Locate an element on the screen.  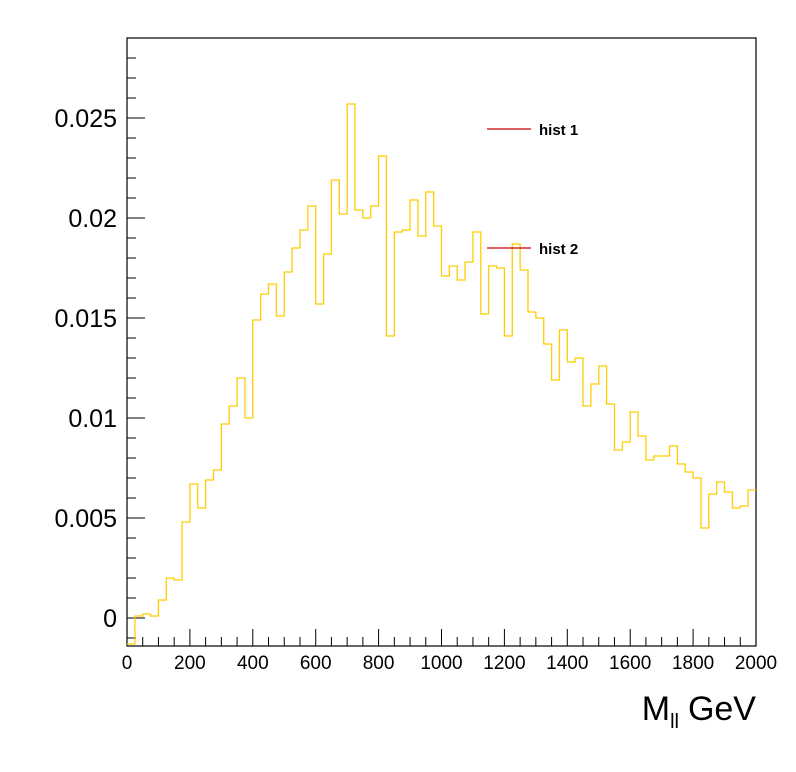
y-tick-label: 0.02 is located at coordinates (92, 219).